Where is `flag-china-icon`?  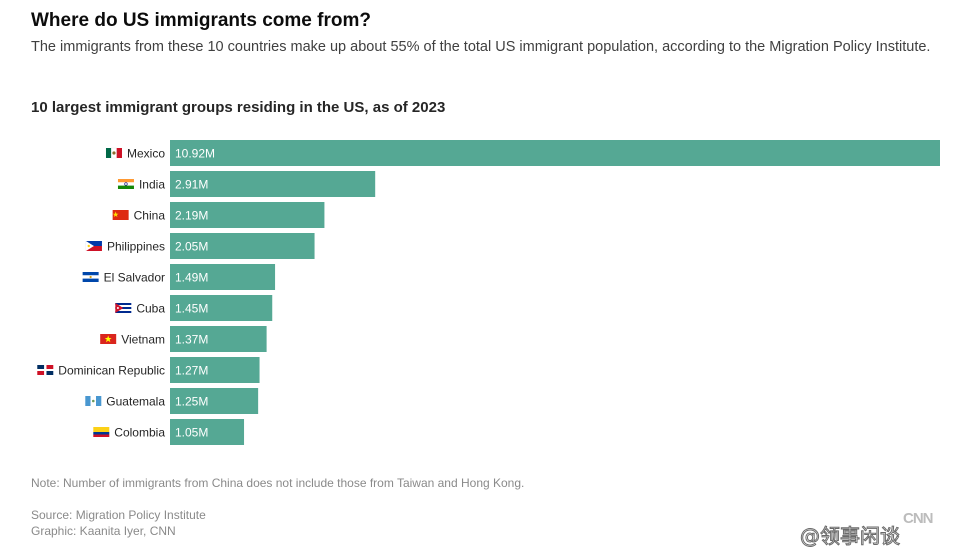
flag-china-icon is located at coordinates (120, 215).